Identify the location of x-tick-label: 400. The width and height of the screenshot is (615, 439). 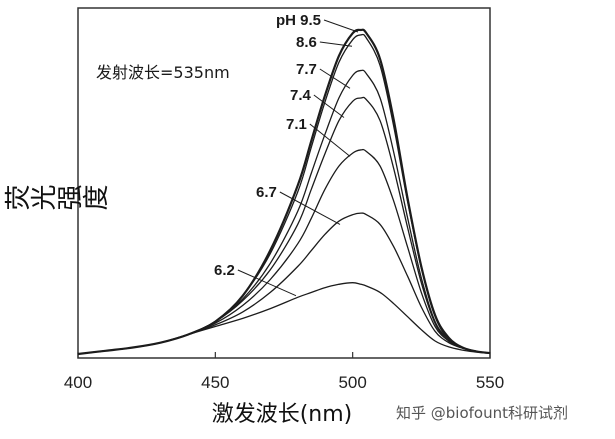
(78, 382).